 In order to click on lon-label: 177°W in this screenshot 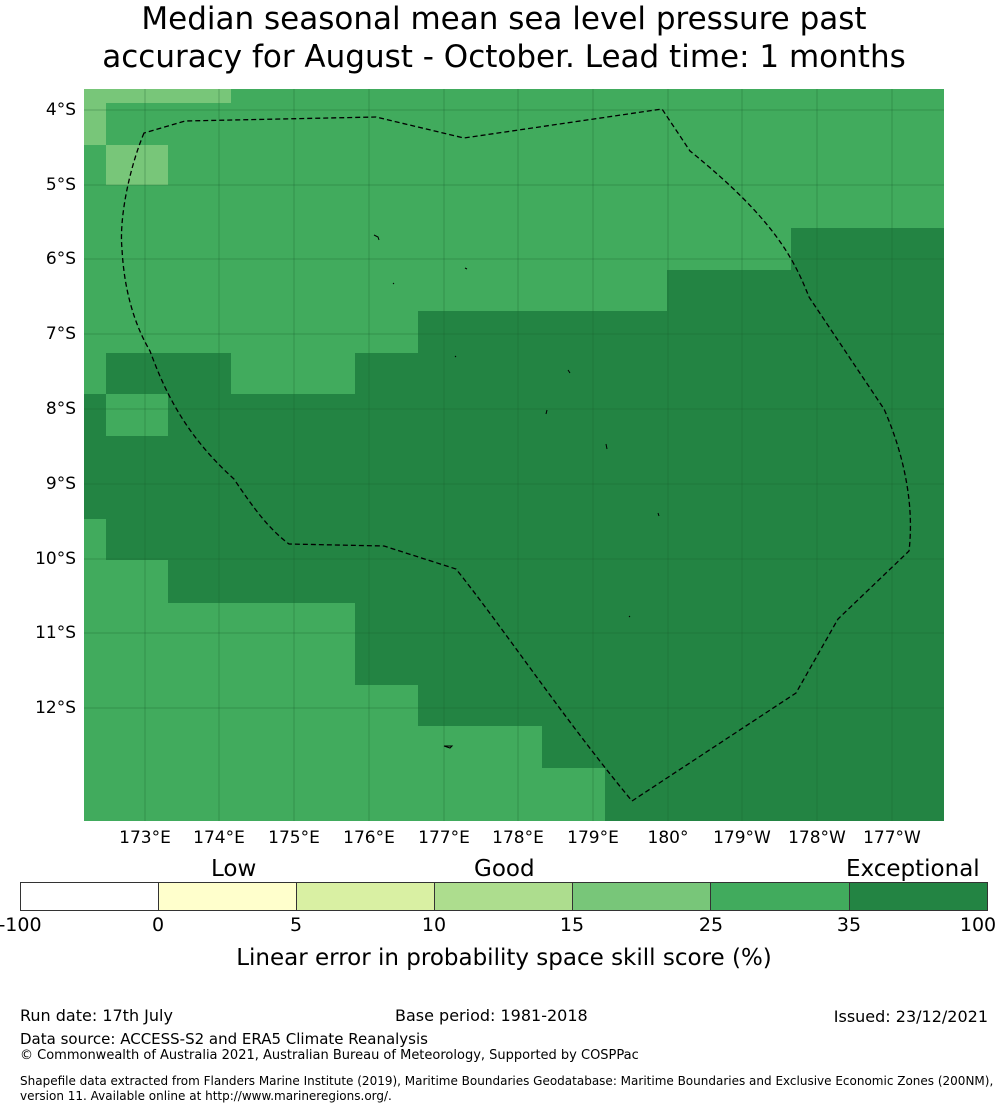, I will do `click(892, 838)`.